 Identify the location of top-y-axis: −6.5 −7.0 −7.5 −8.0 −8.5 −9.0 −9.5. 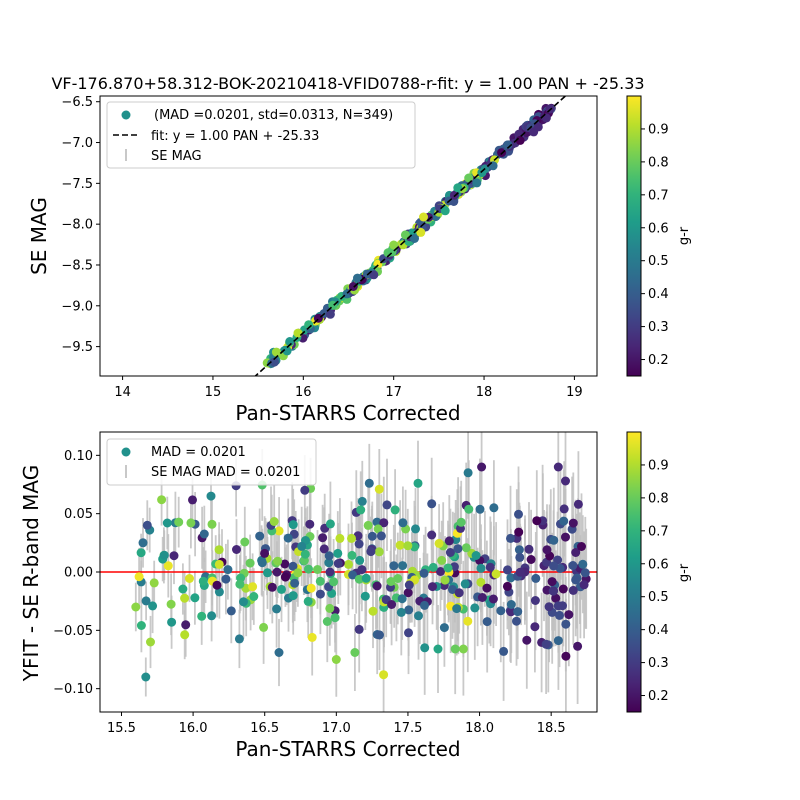
(80, 225).